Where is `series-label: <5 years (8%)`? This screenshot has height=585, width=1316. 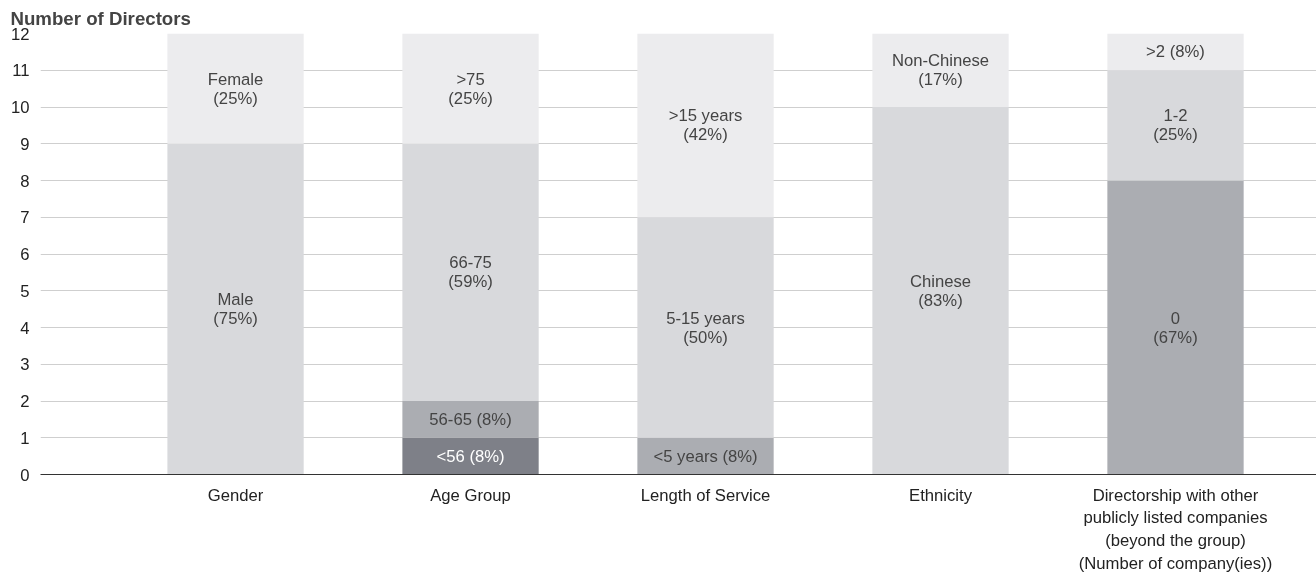 series-label: <5 years (8%) is located at coordinates (705, 456).